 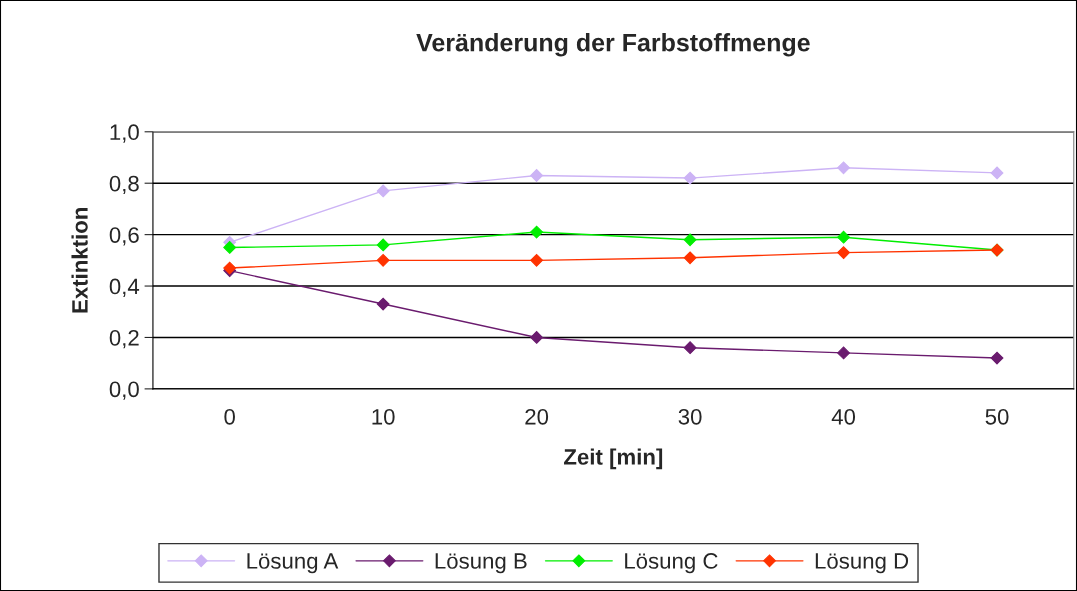 What do you see at coordinates (124, 390) in the screenshot?
I see `y-tick-label: 0,0` at bounding box center [124, 390].